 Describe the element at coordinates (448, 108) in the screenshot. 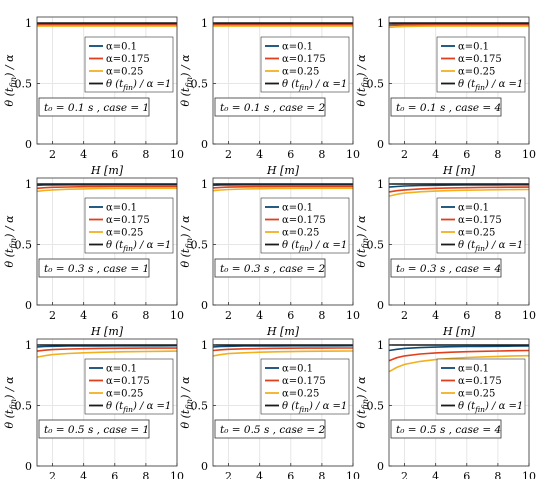

I see `case-annotation: t₀ = 0.1 s , case = 4` at that location.